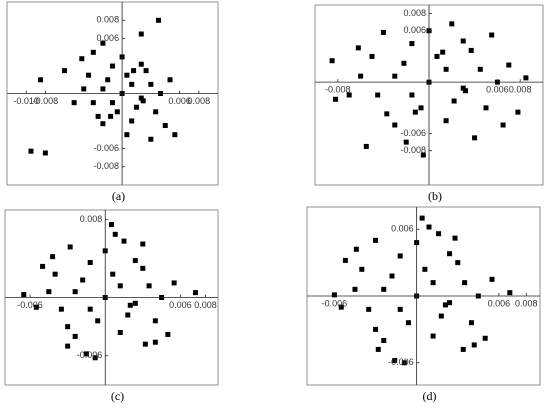  I want to click on x-tick-label: -0.008, so click(46, 101).